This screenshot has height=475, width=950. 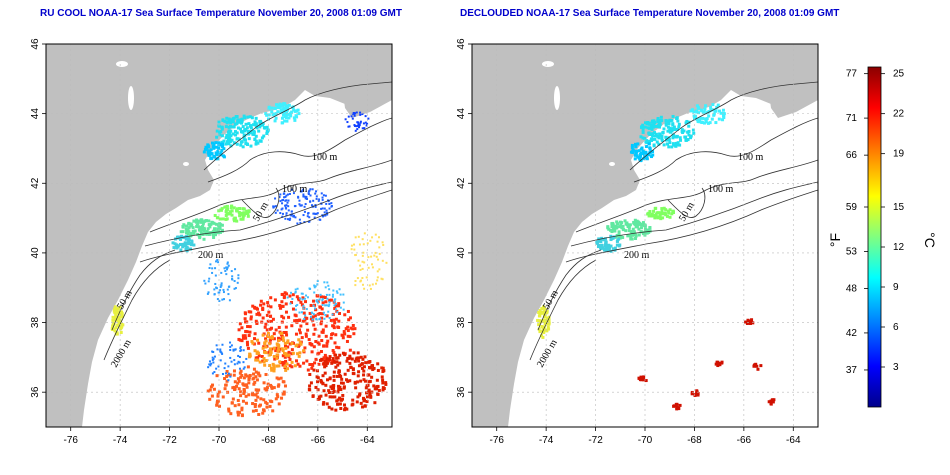 I want to click on island-nova-scotia, so click(x=792, y=87).